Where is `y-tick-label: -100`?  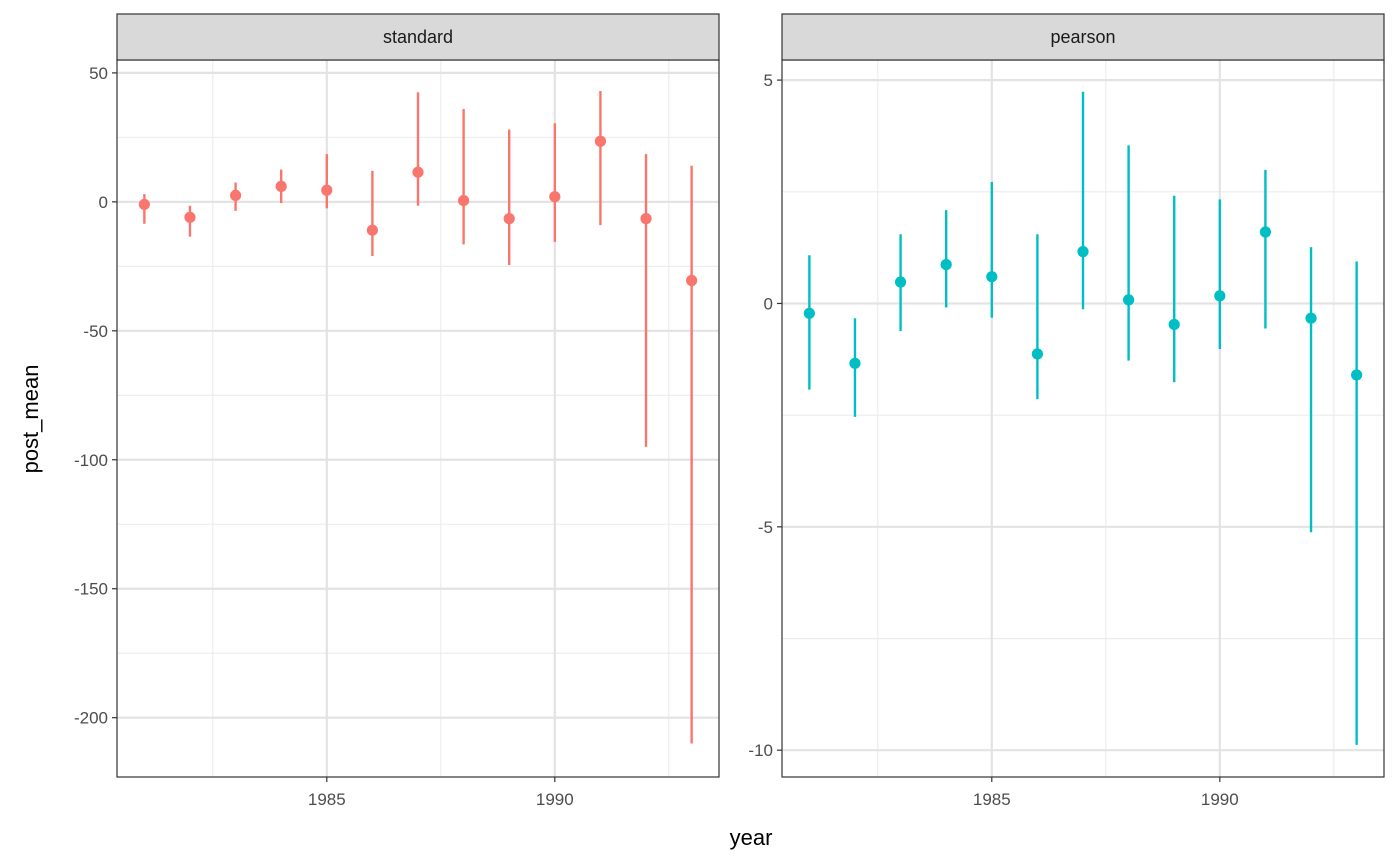
y-tick-label: -100 is located at coordinates (91, 460).